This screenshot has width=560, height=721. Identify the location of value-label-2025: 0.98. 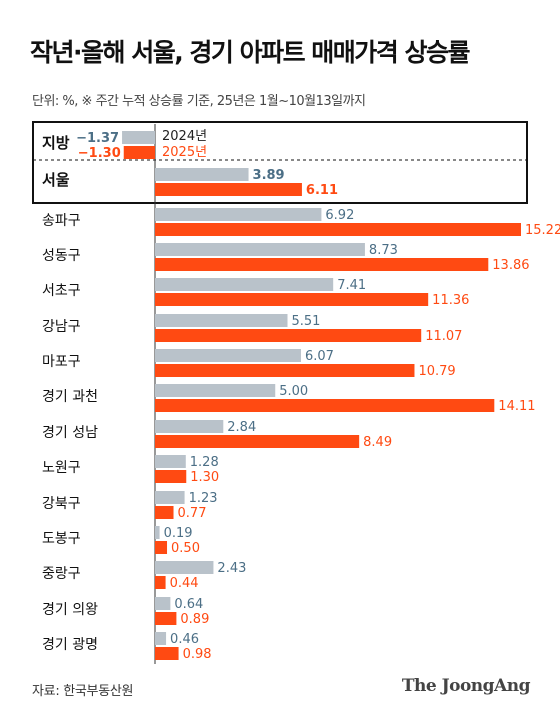
(197, 654).